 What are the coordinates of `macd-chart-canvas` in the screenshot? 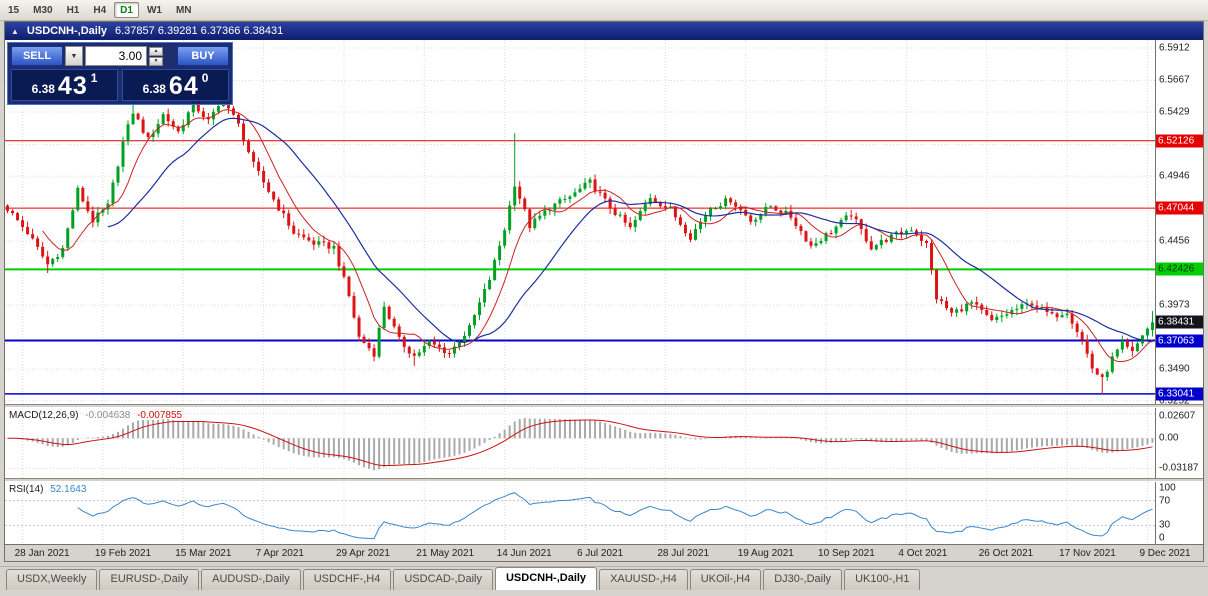 It's located at (580, 443).